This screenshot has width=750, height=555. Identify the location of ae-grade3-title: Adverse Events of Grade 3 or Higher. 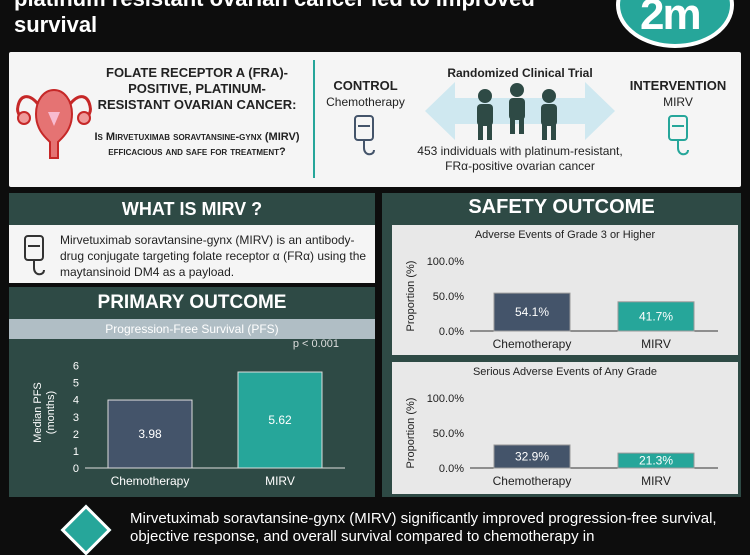
(565, 235).